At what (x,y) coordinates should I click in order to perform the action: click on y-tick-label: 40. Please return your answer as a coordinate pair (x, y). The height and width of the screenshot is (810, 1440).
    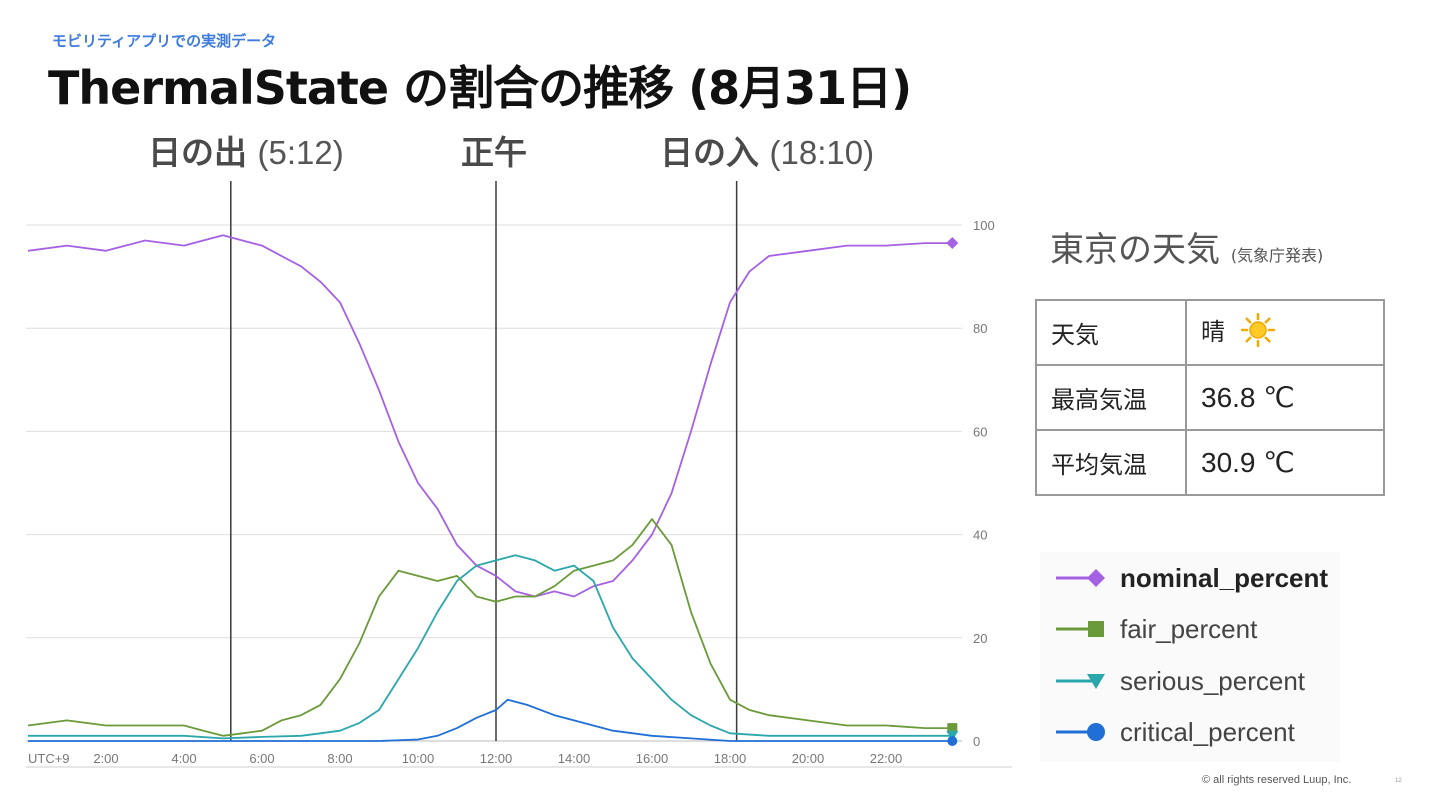
    Looking at the image, I should click on (980, 535).